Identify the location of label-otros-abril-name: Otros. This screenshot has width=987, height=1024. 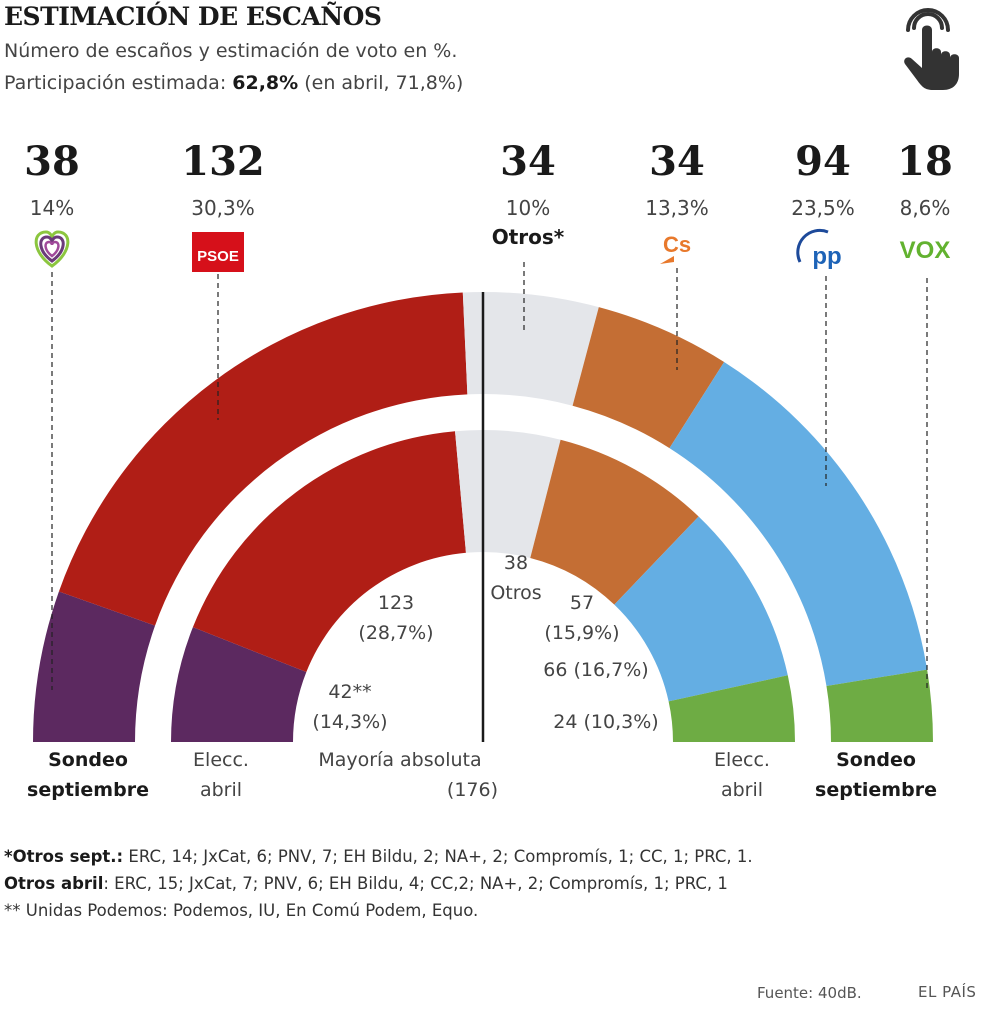
(515, 593).